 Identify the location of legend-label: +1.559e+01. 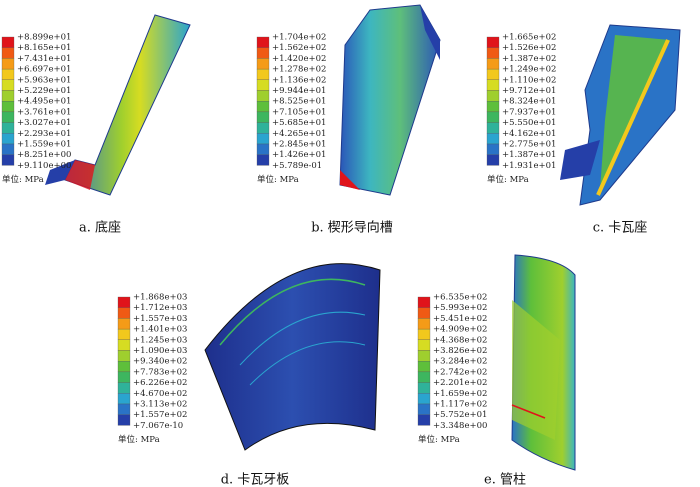
(44, 145).